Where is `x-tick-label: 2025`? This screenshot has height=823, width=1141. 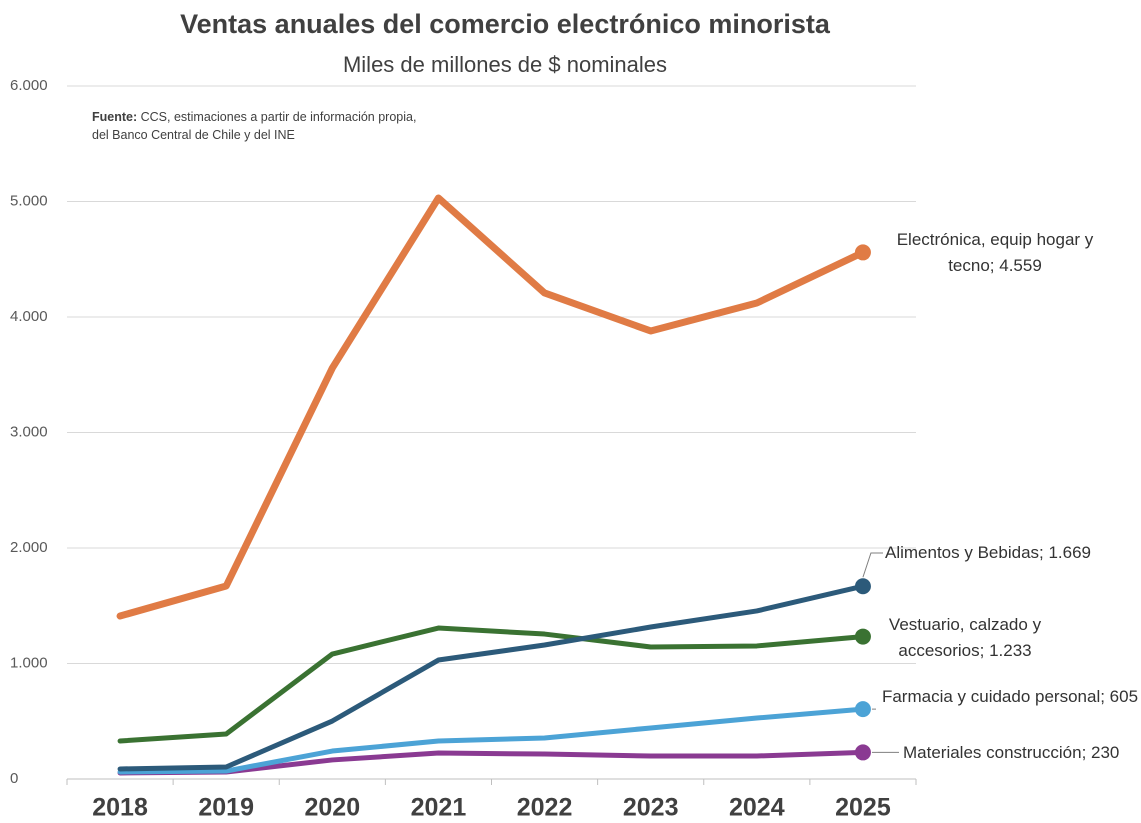
x-tick-label: 2025 is located at coordinates (863, 808).